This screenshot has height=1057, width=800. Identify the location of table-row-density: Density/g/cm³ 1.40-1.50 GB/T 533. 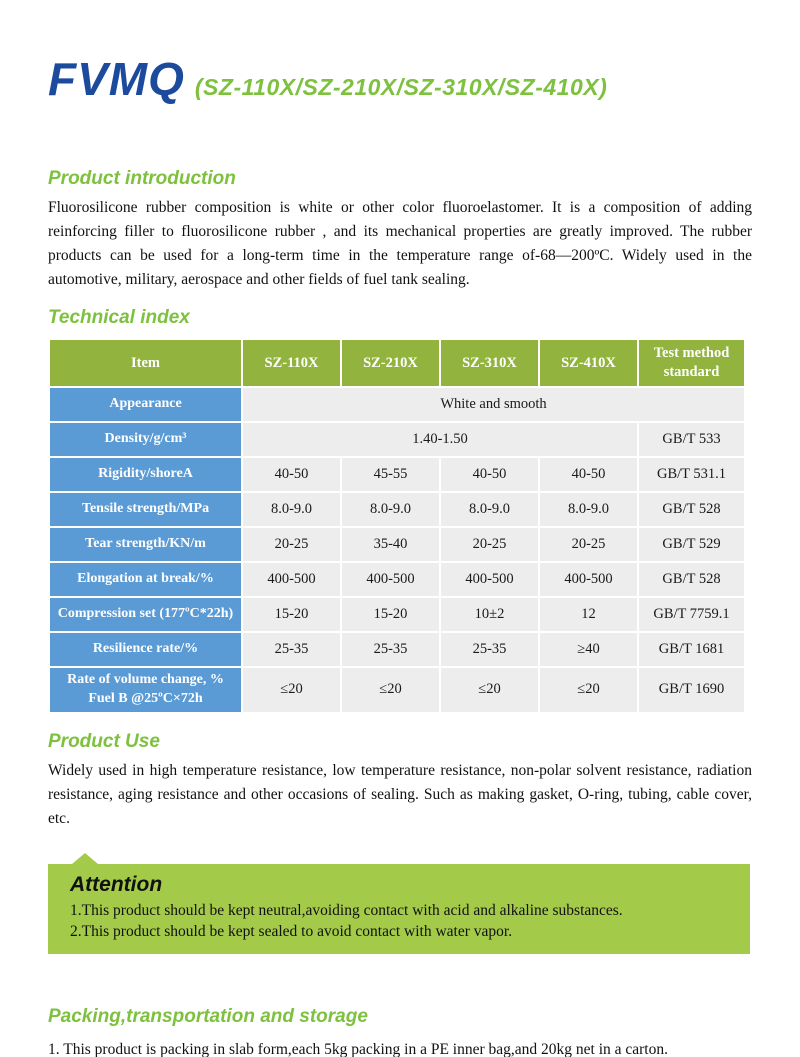
(397, 439).